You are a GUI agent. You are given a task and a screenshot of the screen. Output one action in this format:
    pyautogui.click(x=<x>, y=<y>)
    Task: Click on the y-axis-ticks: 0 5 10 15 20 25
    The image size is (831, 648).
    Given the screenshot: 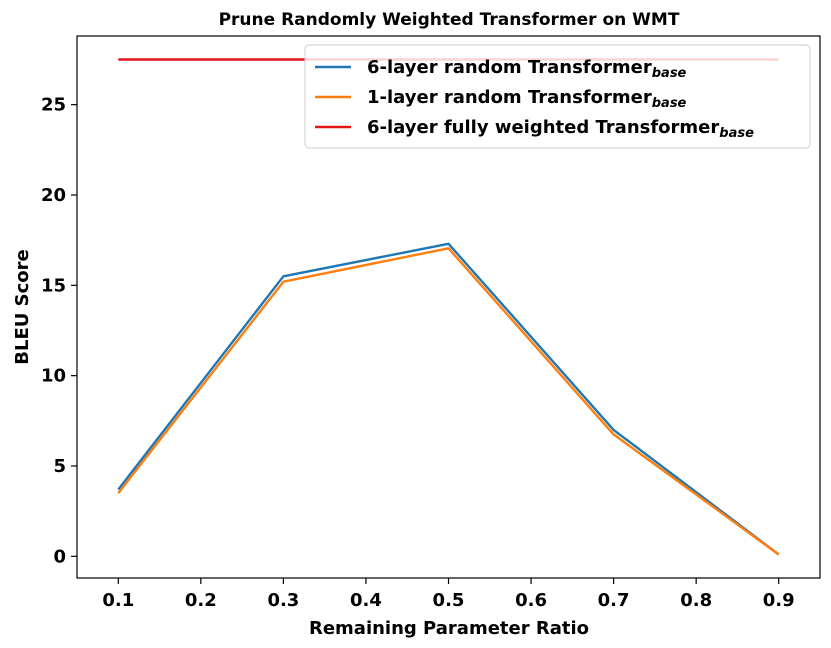 What is the action you would take?
    pyautogui.click(x=59, y=331)
    